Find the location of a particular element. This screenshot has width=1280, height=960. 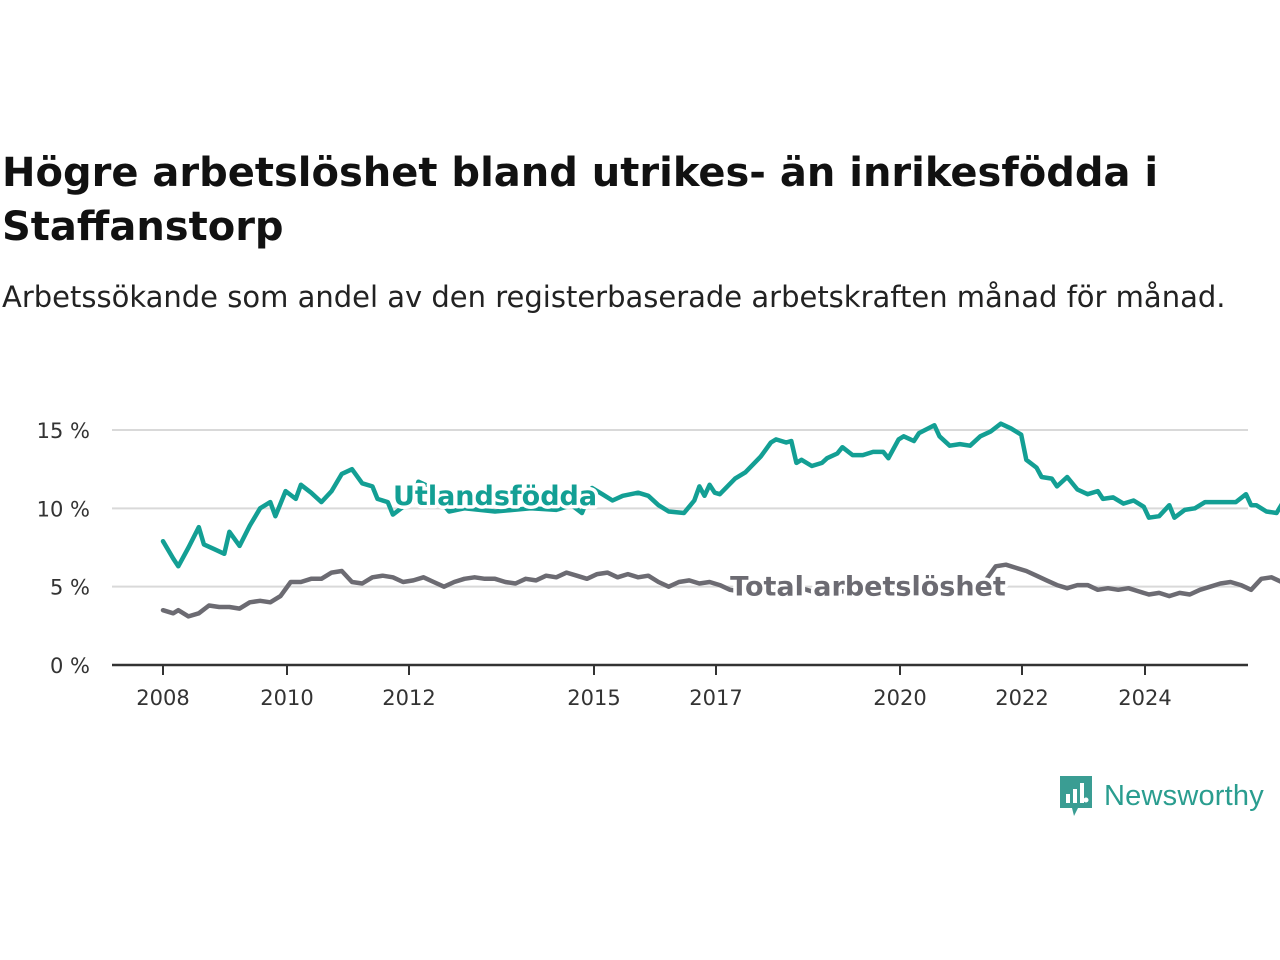

y-tick-label: 15 % is located at coordinates (63, 431).